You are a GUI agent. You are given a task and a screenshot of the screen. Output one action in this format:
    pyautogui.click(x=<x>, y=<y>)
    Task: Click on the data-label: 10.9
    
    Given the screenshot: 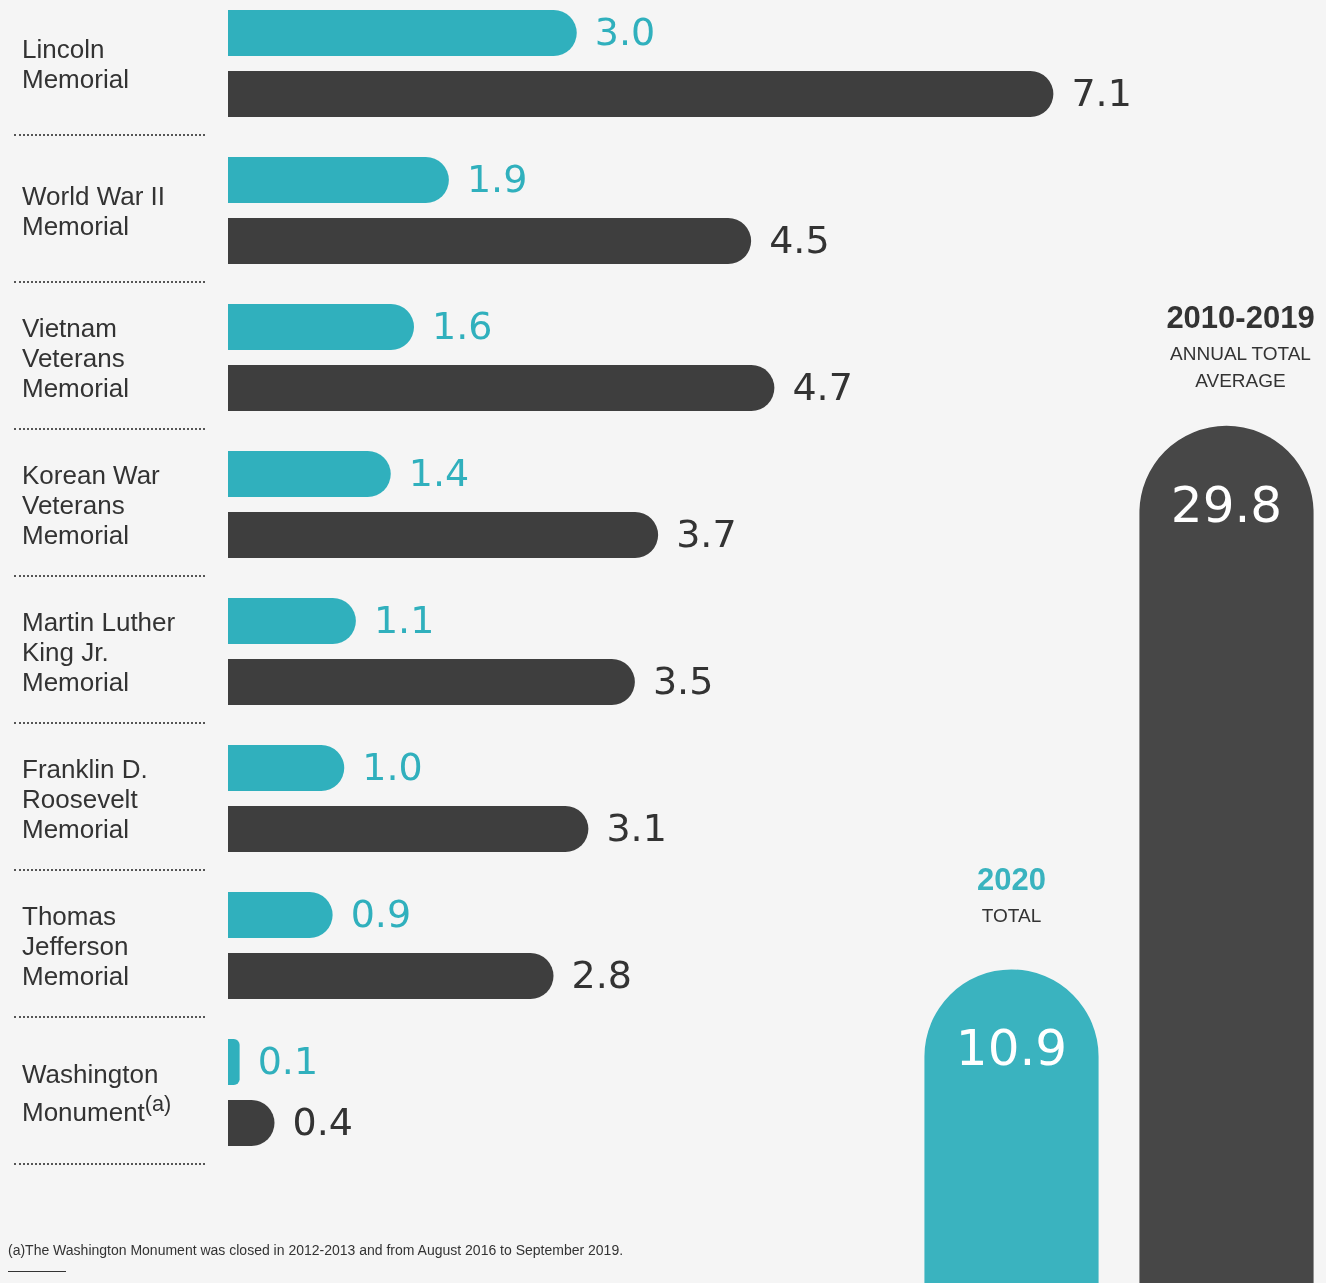 What is the action you would take?
    pyautogui.click(x=1011, y=1048)
    